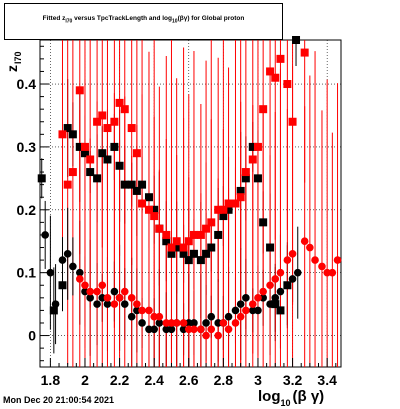  Describe the element at coordinates (120, 380) in the screenshot. I see `x-tick-label: 2.2` at that location.